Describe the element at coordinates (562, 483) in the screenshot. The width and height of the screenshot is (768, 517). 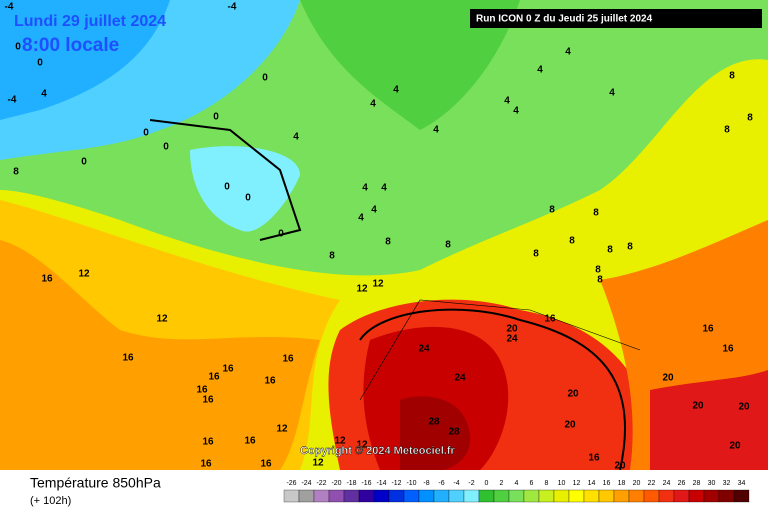
I see `scale-label: 10` at that location.